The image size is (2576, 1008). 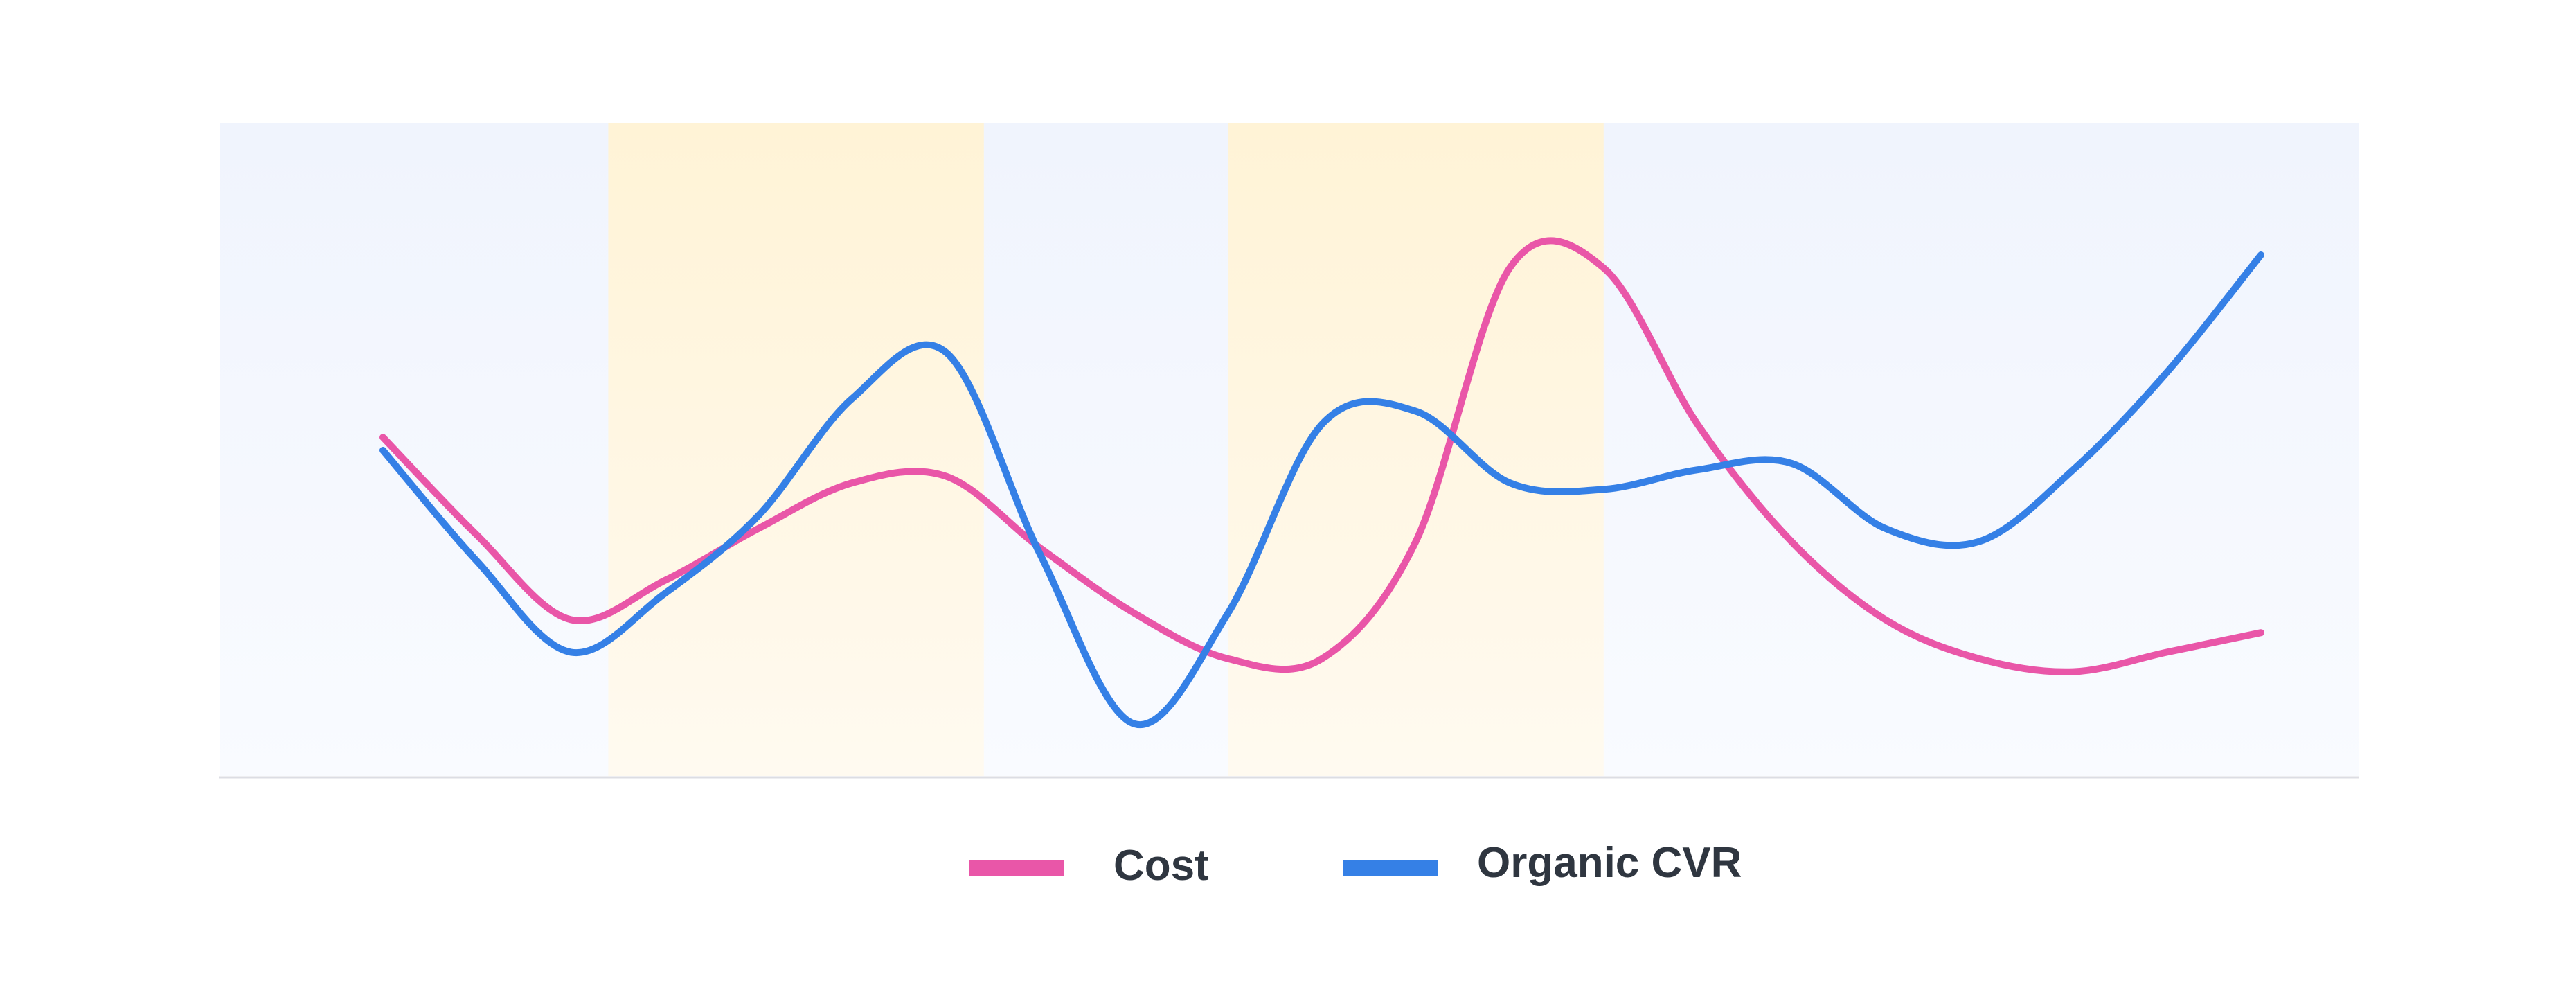 I want to click on legend-label-cost: Cost, so click(x=1161, y=866).